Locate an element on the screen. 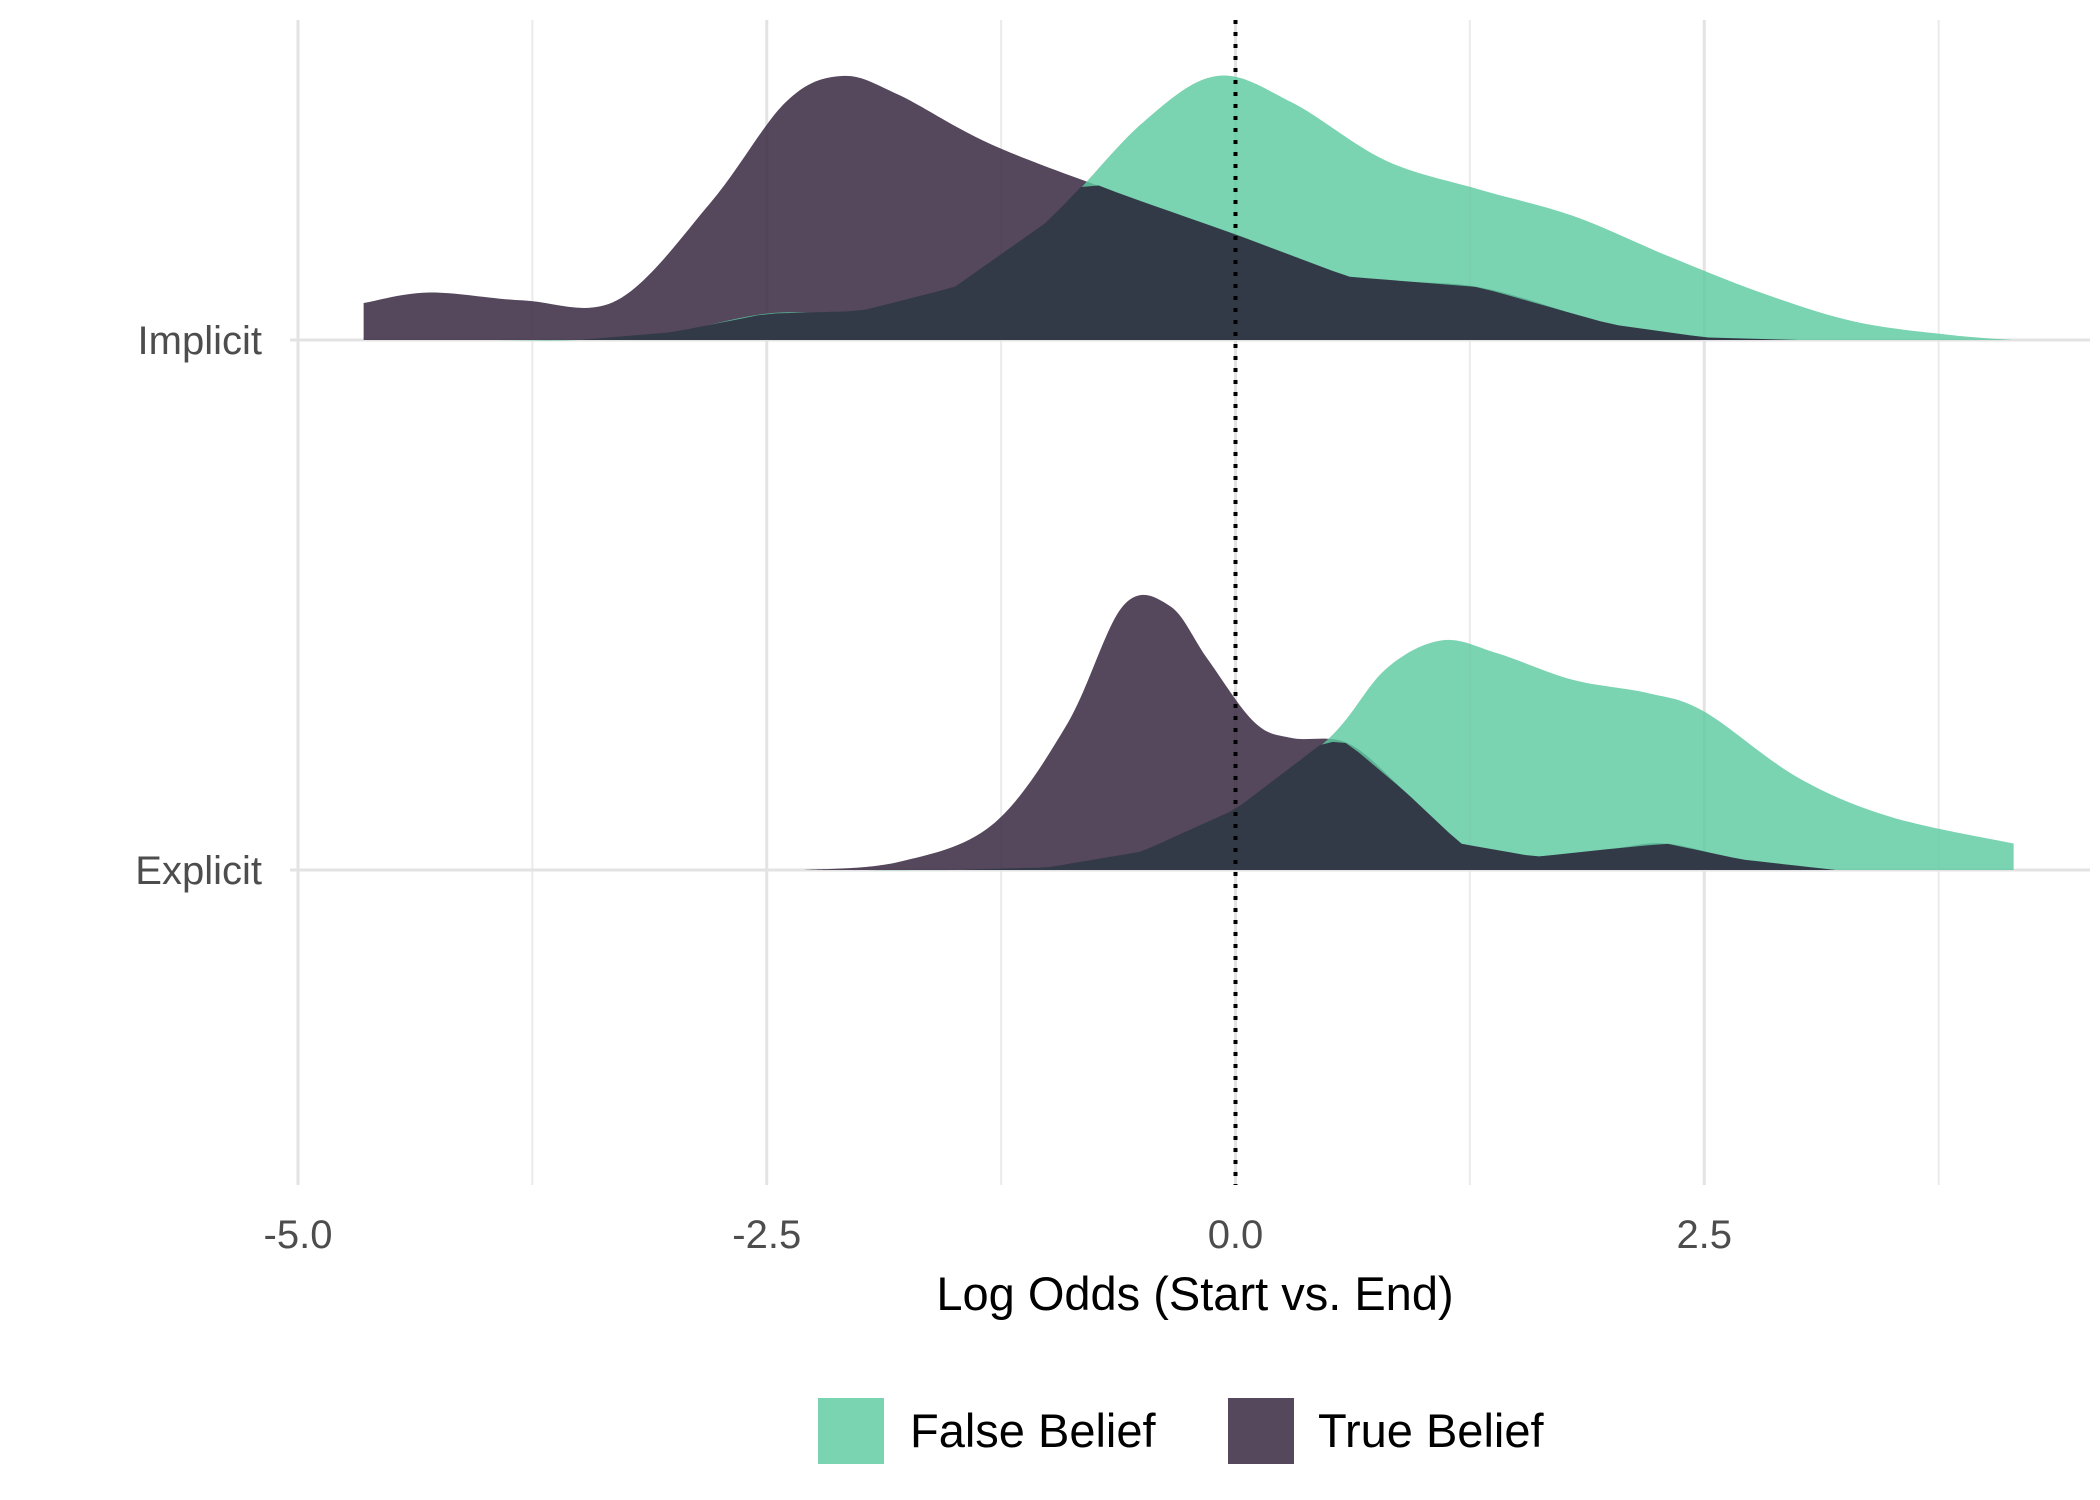 Image resolution: width=2100 pixels, height=1500 pixels. x-tick-label: 0.0 is located at coordinates (1236, 1235).